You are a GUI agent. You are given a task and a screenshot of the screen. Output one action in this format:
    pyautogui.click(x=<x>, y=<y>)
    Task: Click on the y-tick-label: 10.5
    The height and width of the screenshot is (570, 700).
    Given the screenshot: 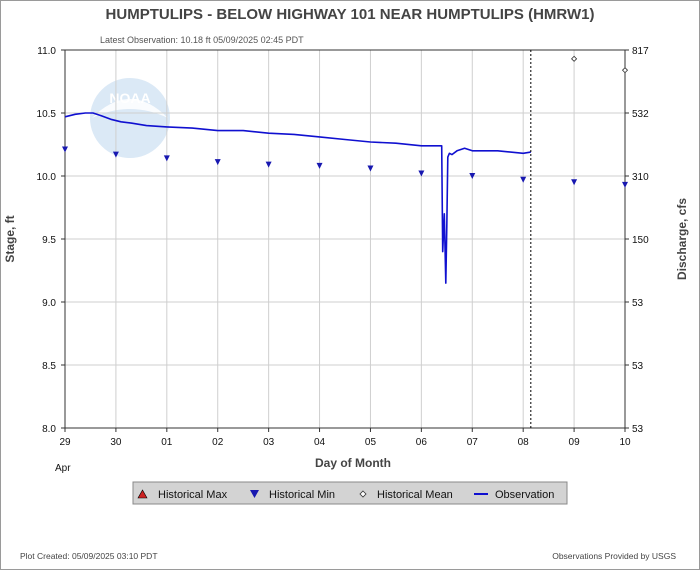 What is the action you would take?
    pyautogui.click(x=47, y=114)
    